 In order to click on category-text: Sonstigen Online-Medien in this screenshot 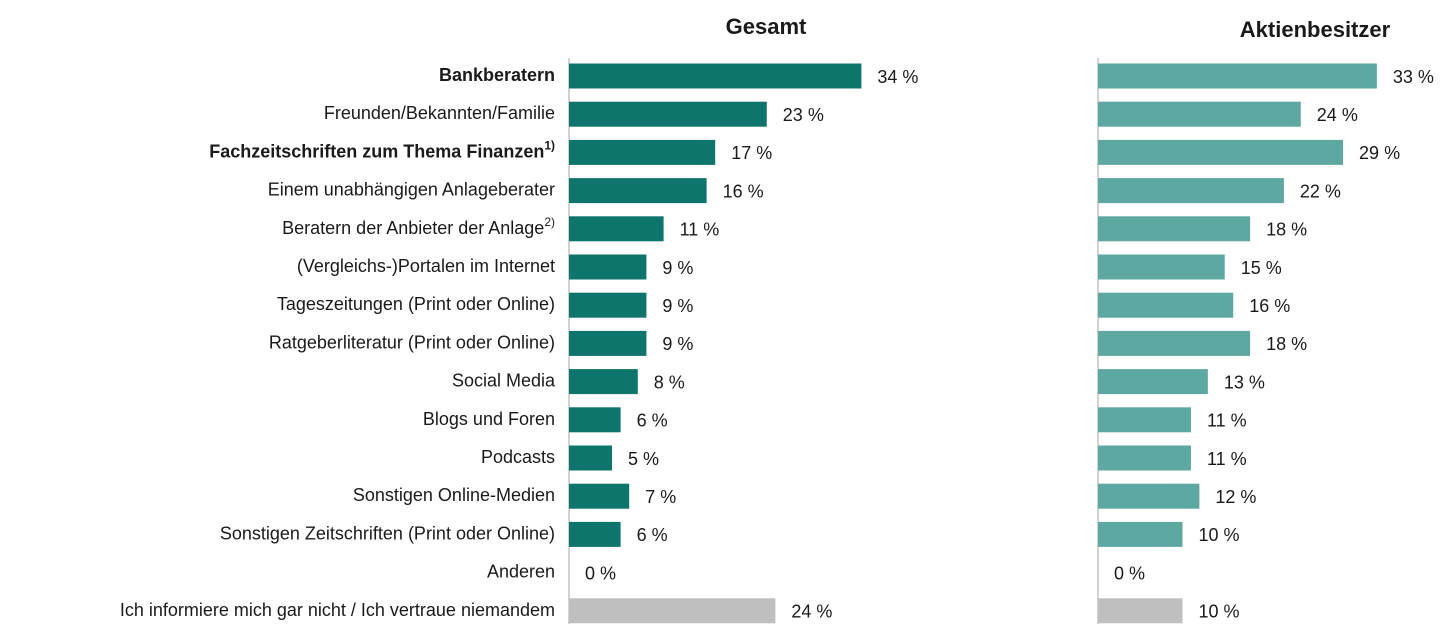, I will do `click(454, 495)`.